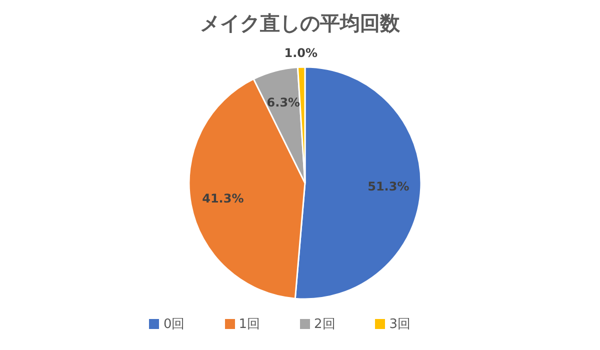 Image resolution: width=600 pixels, height=350 pixels. I want to click on legend-label: 0回, so click(174, 324).